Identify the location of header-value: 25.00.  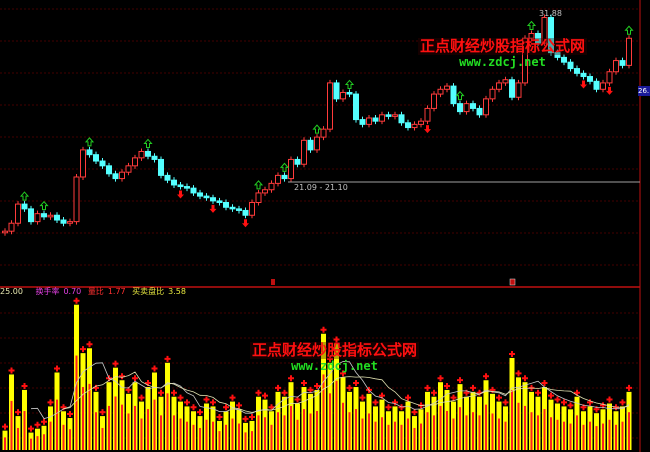
(11, 291).